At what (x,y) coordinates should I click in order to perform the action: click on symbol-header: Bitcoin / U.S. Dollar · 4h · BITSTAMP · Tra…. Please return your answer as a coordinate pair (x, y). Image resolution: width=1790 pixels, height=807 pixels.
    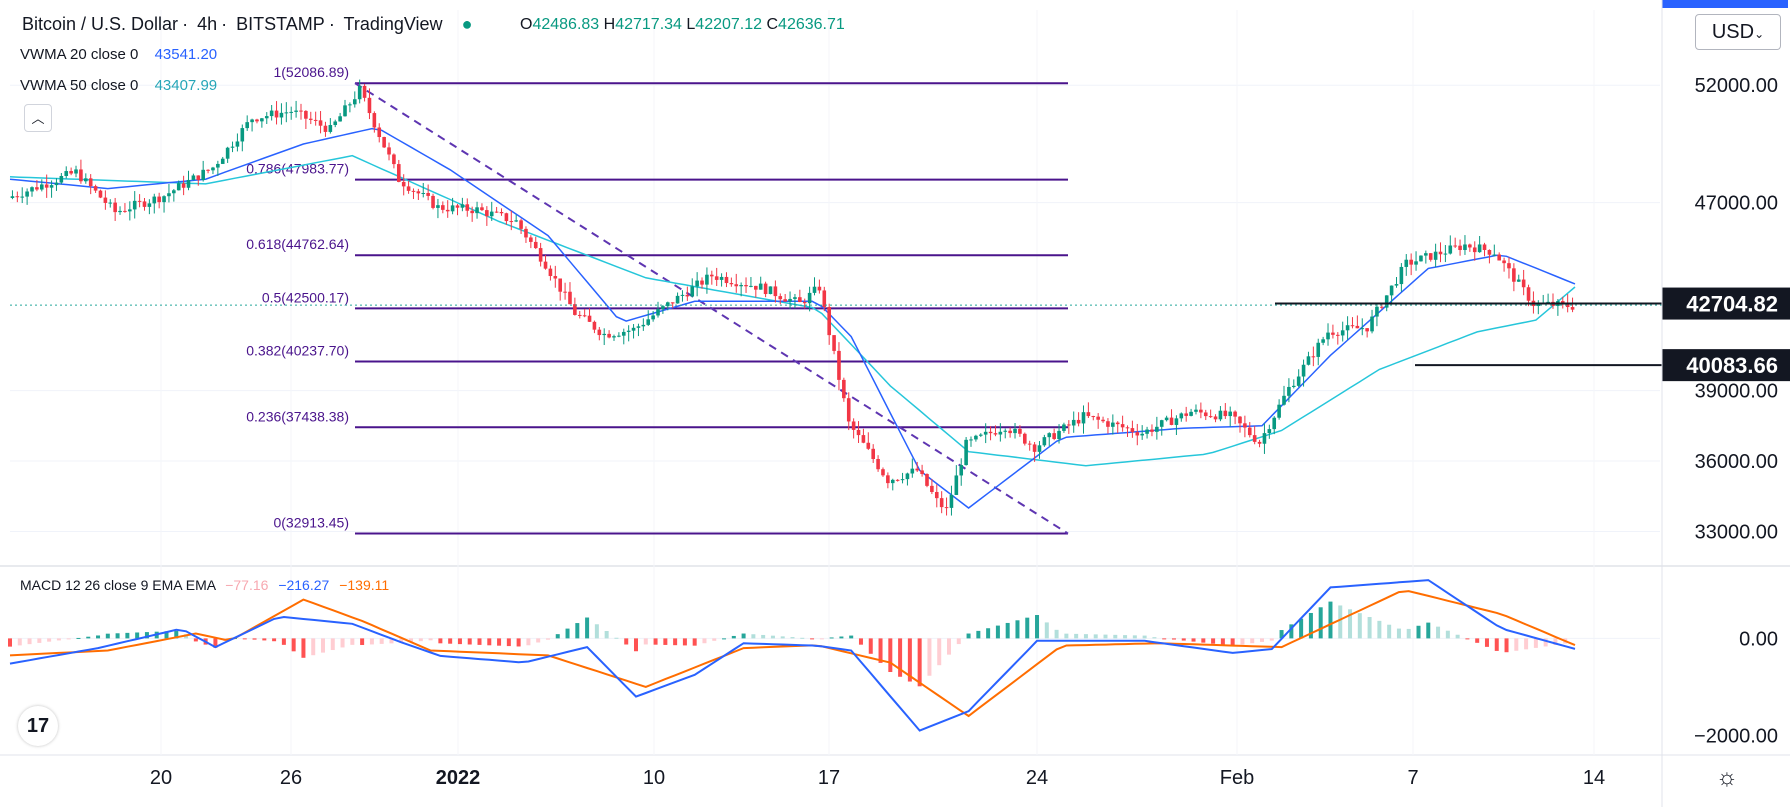
    Looking at the image, I should click on (247, 24).